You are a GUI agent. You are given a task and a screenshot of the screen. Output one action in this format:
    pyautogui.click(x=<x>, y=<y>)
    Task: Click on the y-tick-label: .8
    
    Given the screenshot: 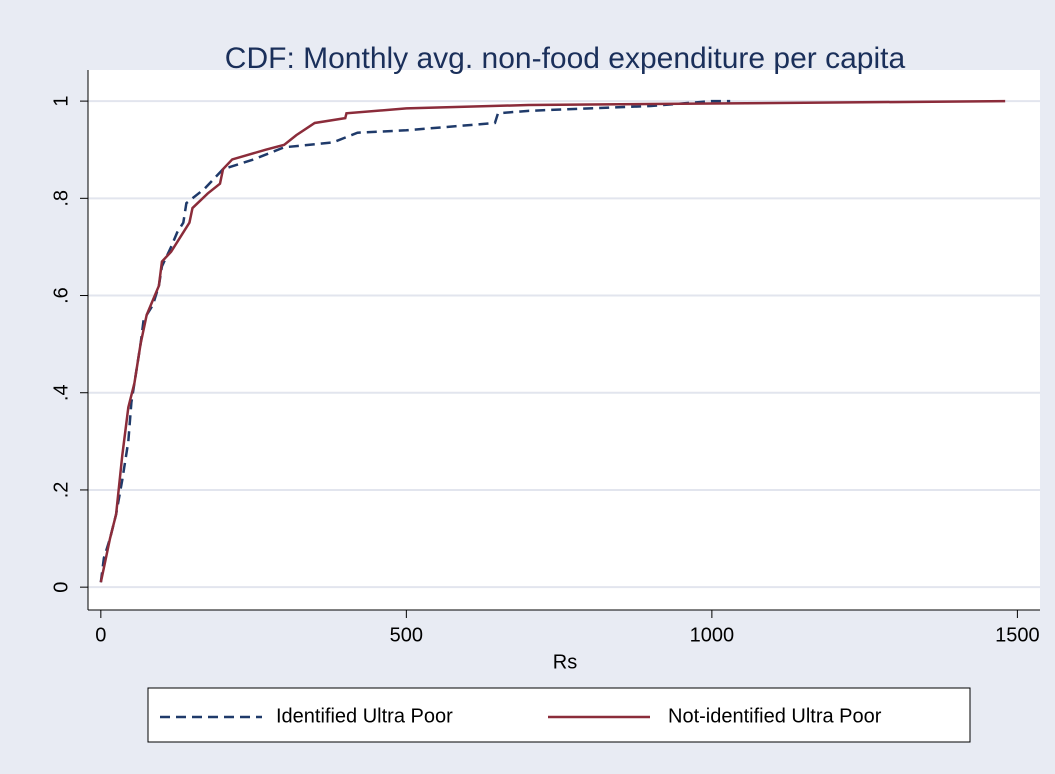 What is the action you would take?
    pyautogui.click(x=61, y=198)
    